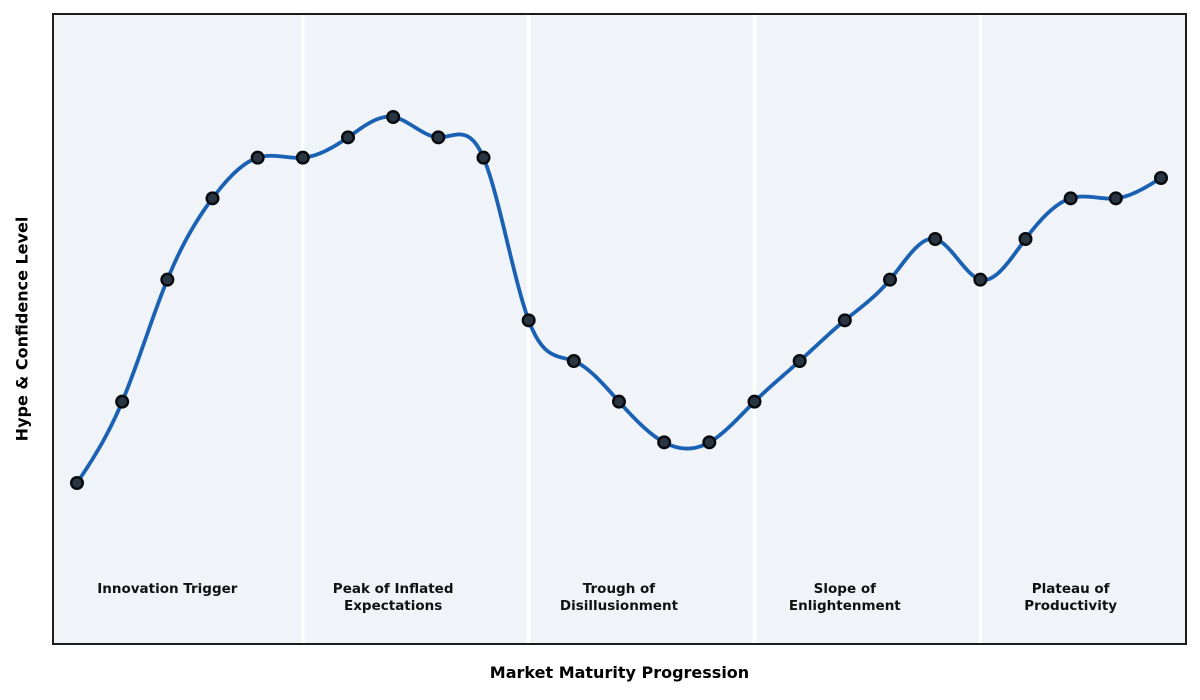  What do you see at coordinates (393, 597) in the screenshot?
I see `phase-label-peak-of-inflated-expectations: Peak of Inflated Expectations` at bounding box center [393, 597].